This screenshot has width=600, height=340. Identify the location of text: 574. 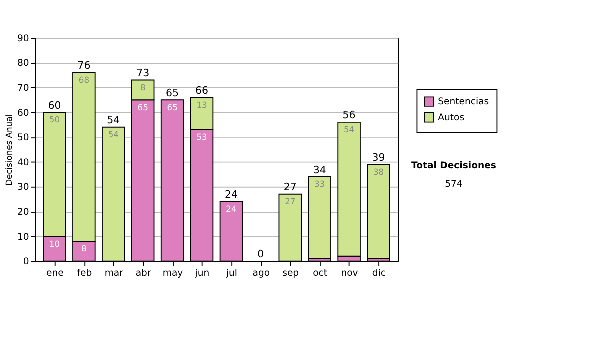
(454, 184).